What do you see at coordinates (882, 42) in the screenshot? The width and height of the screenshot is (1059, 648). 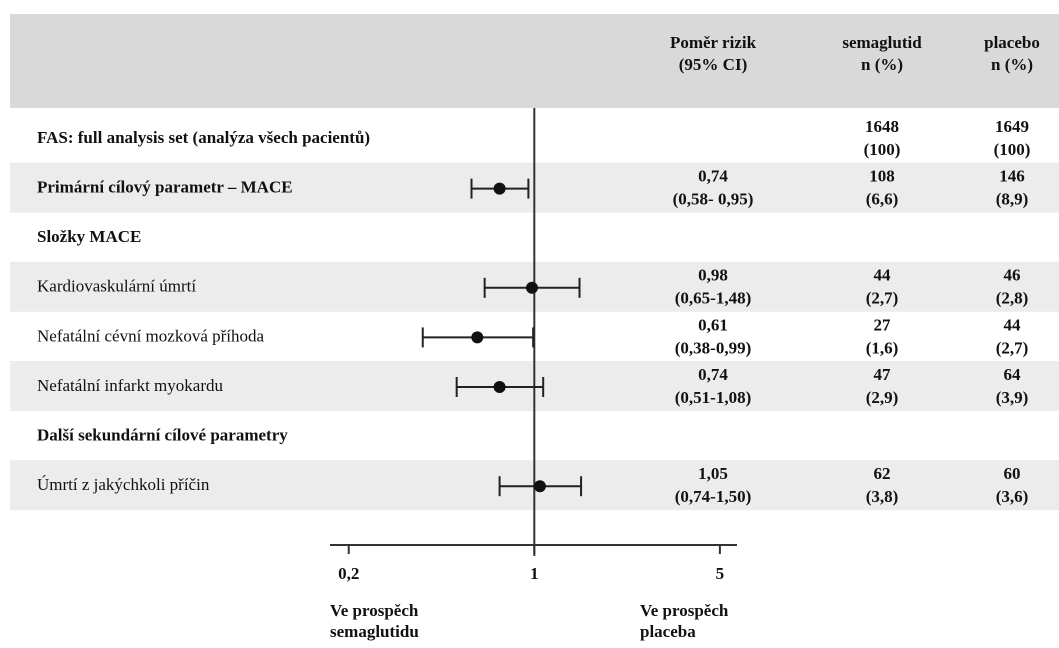 I see `column-header: semaglutid` at bounding box center [882, 42].